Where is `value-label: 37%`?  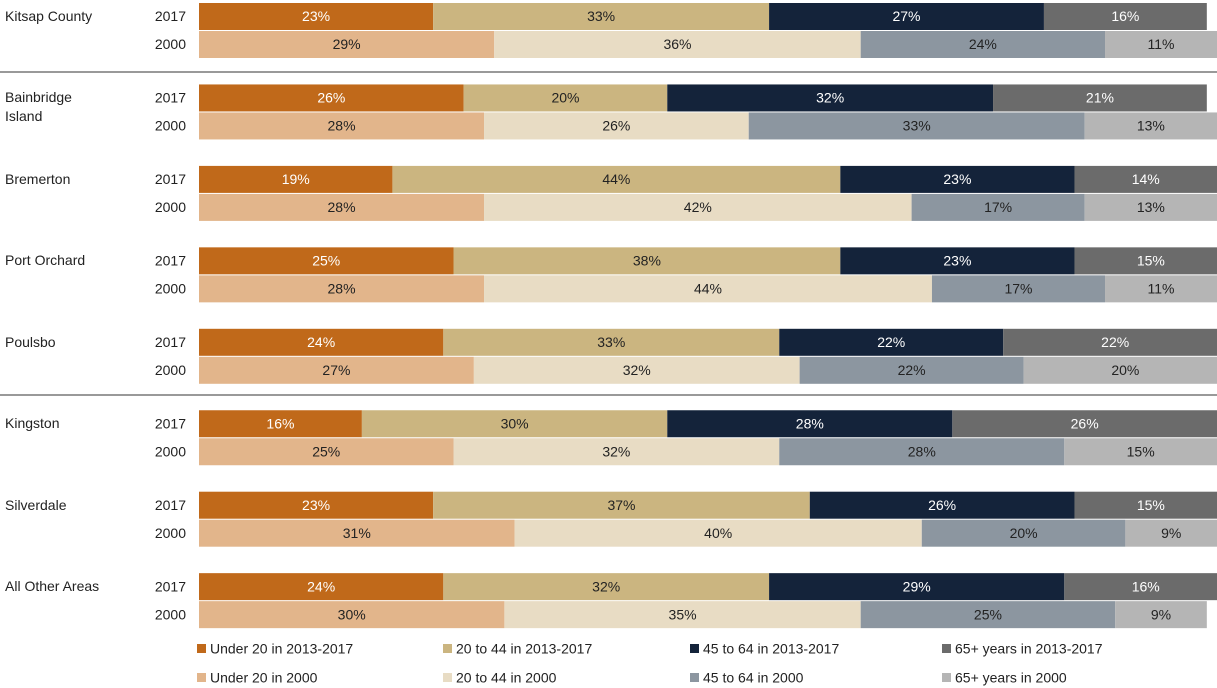 value-label: 37% is located at coordinates (621, 505).